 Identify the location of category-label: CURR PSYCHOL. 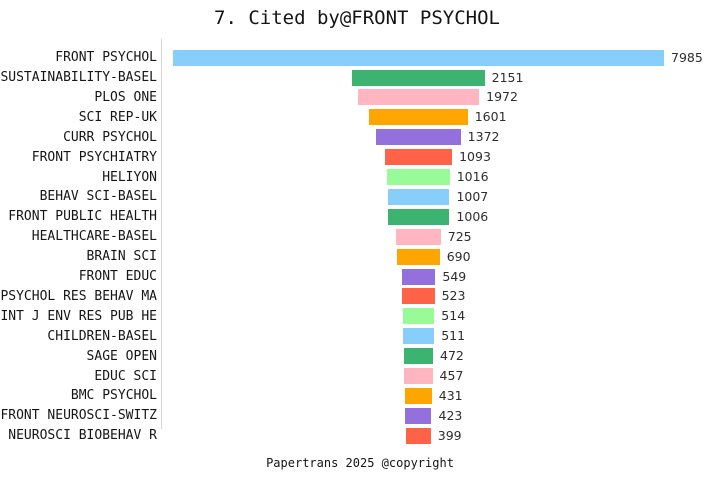
(110, 137).